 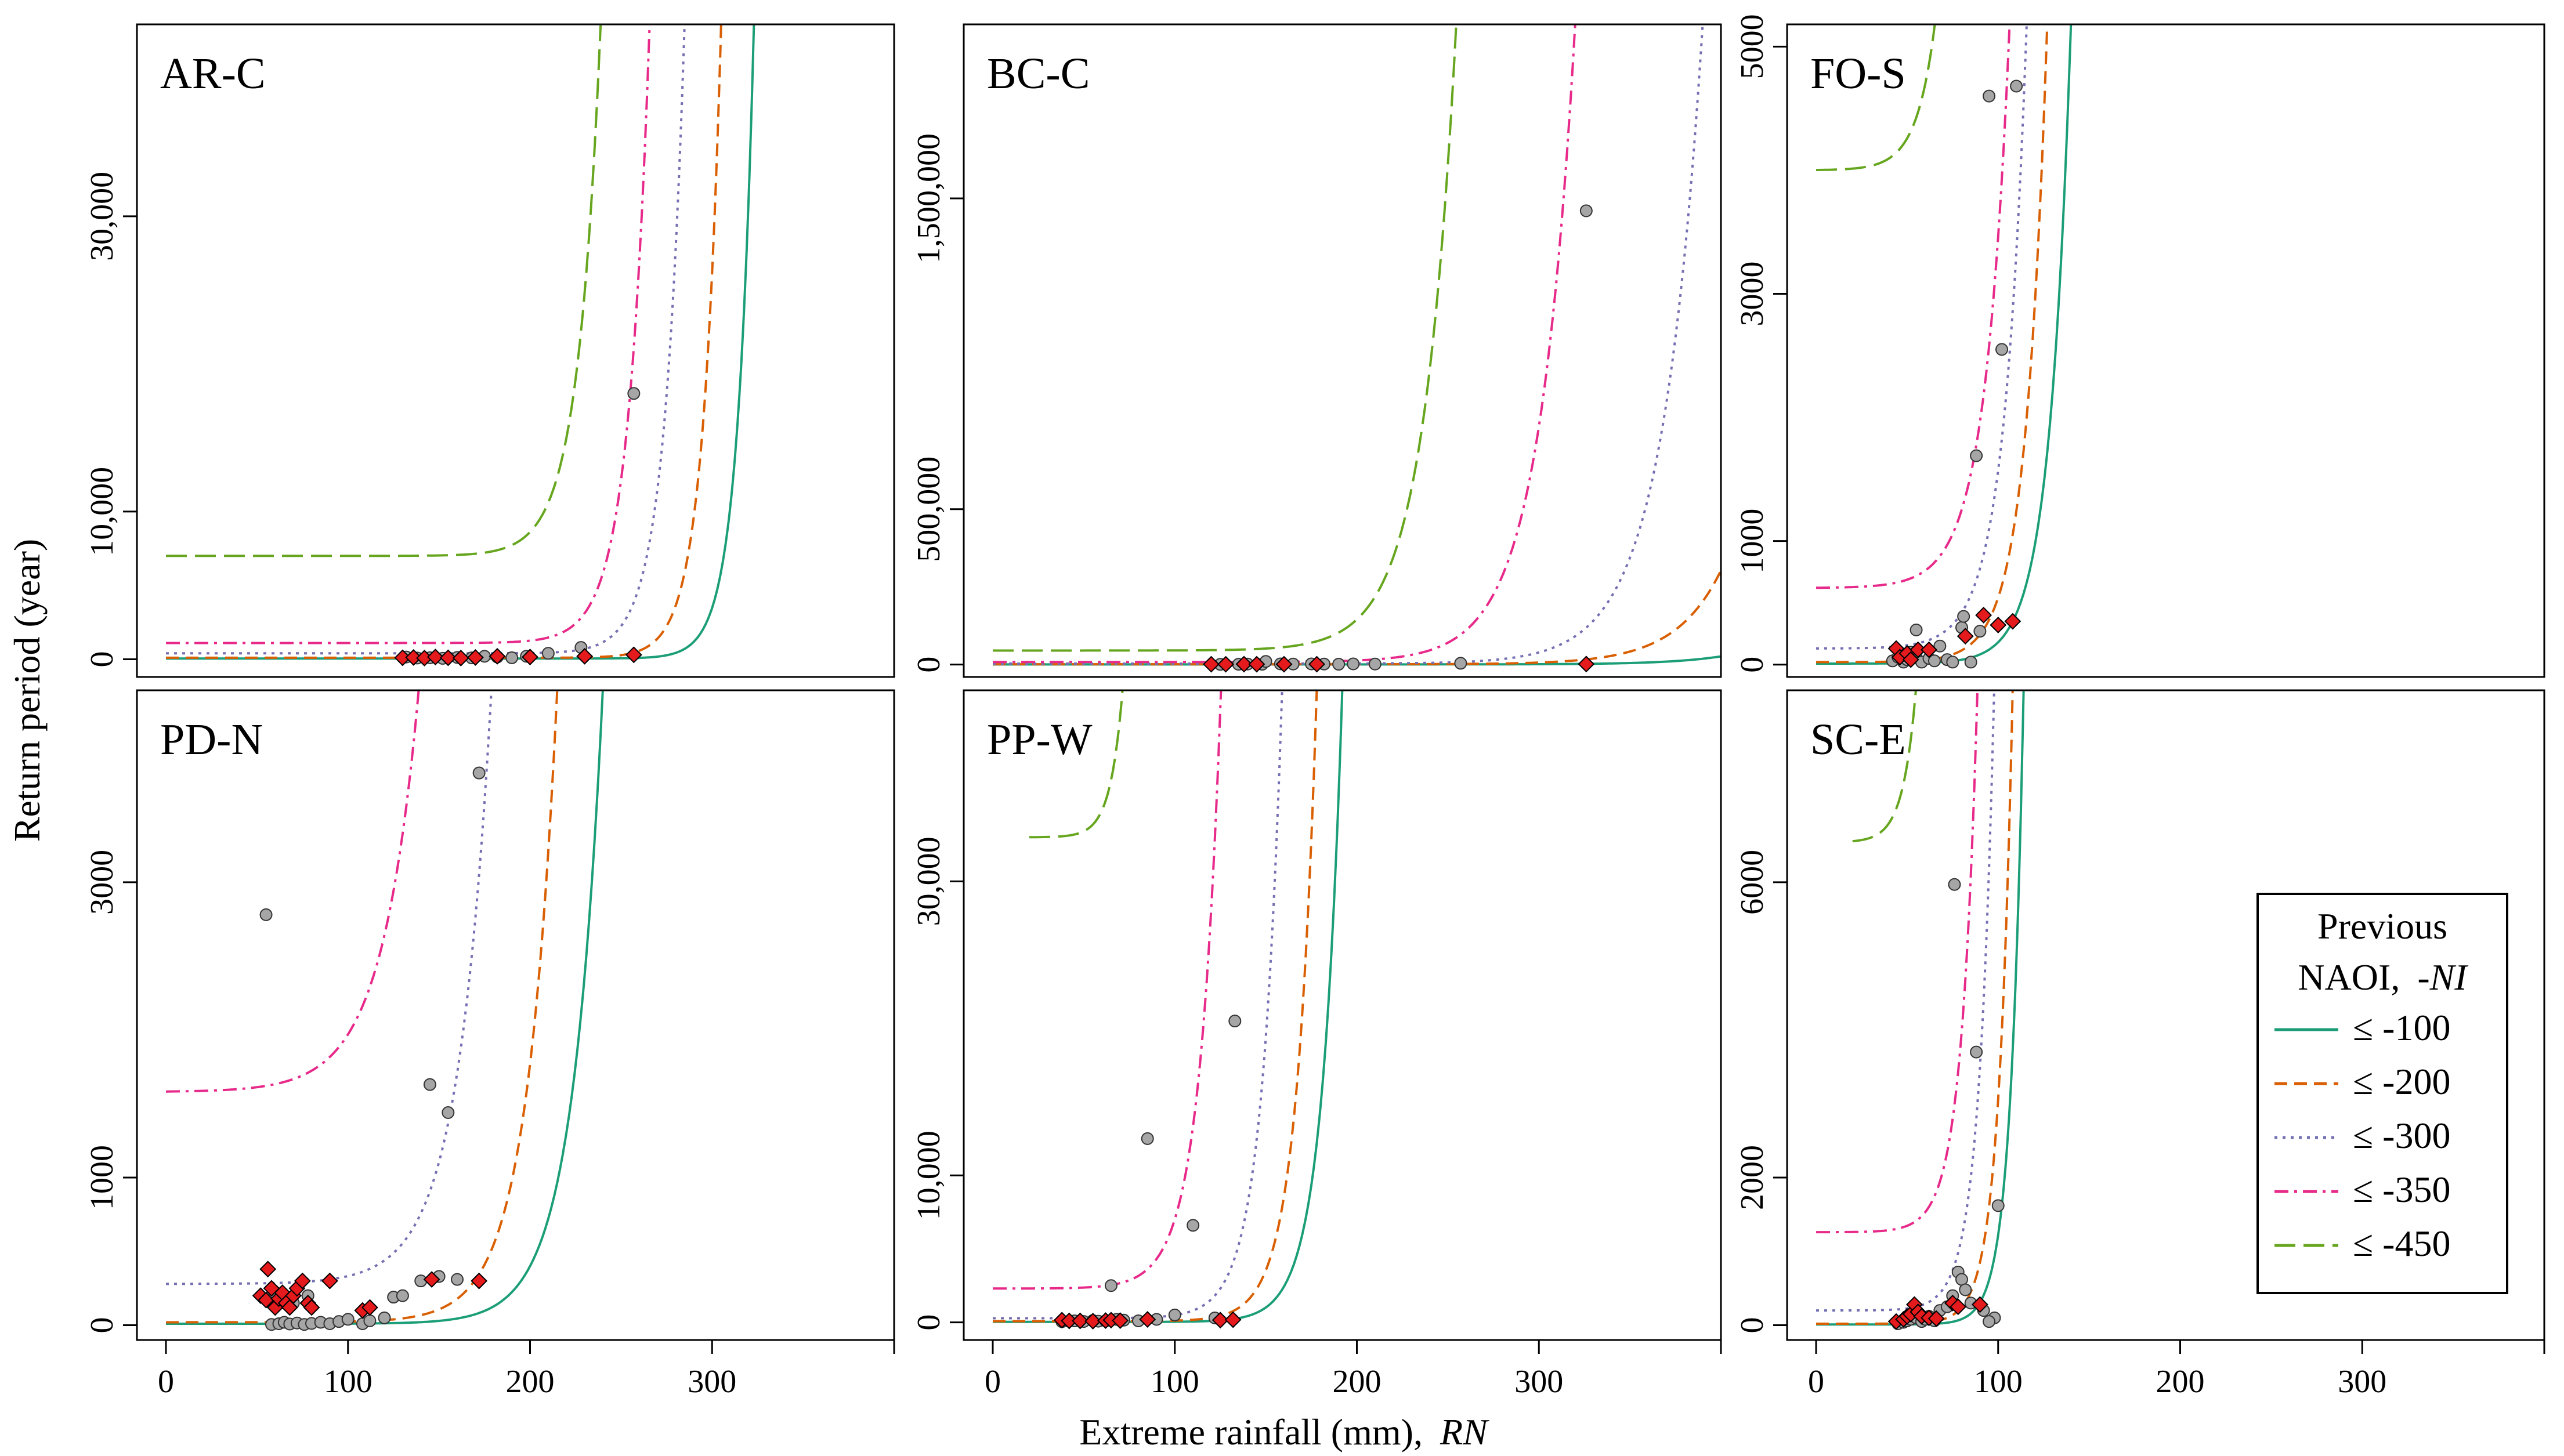 What do you see at coordinates (211, 739) in the screenshot?
I see `panel-title: PD-N` at bounding box center [211, 739].